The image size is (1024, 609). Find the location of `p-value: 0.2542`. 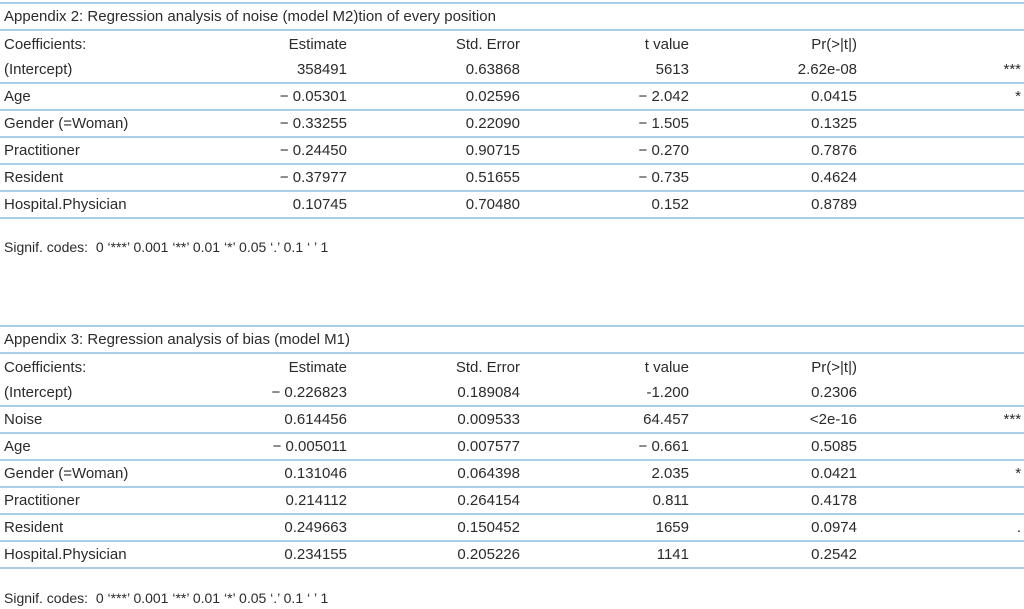

p-value: 0.2542 is located at coordinates (773, 555).